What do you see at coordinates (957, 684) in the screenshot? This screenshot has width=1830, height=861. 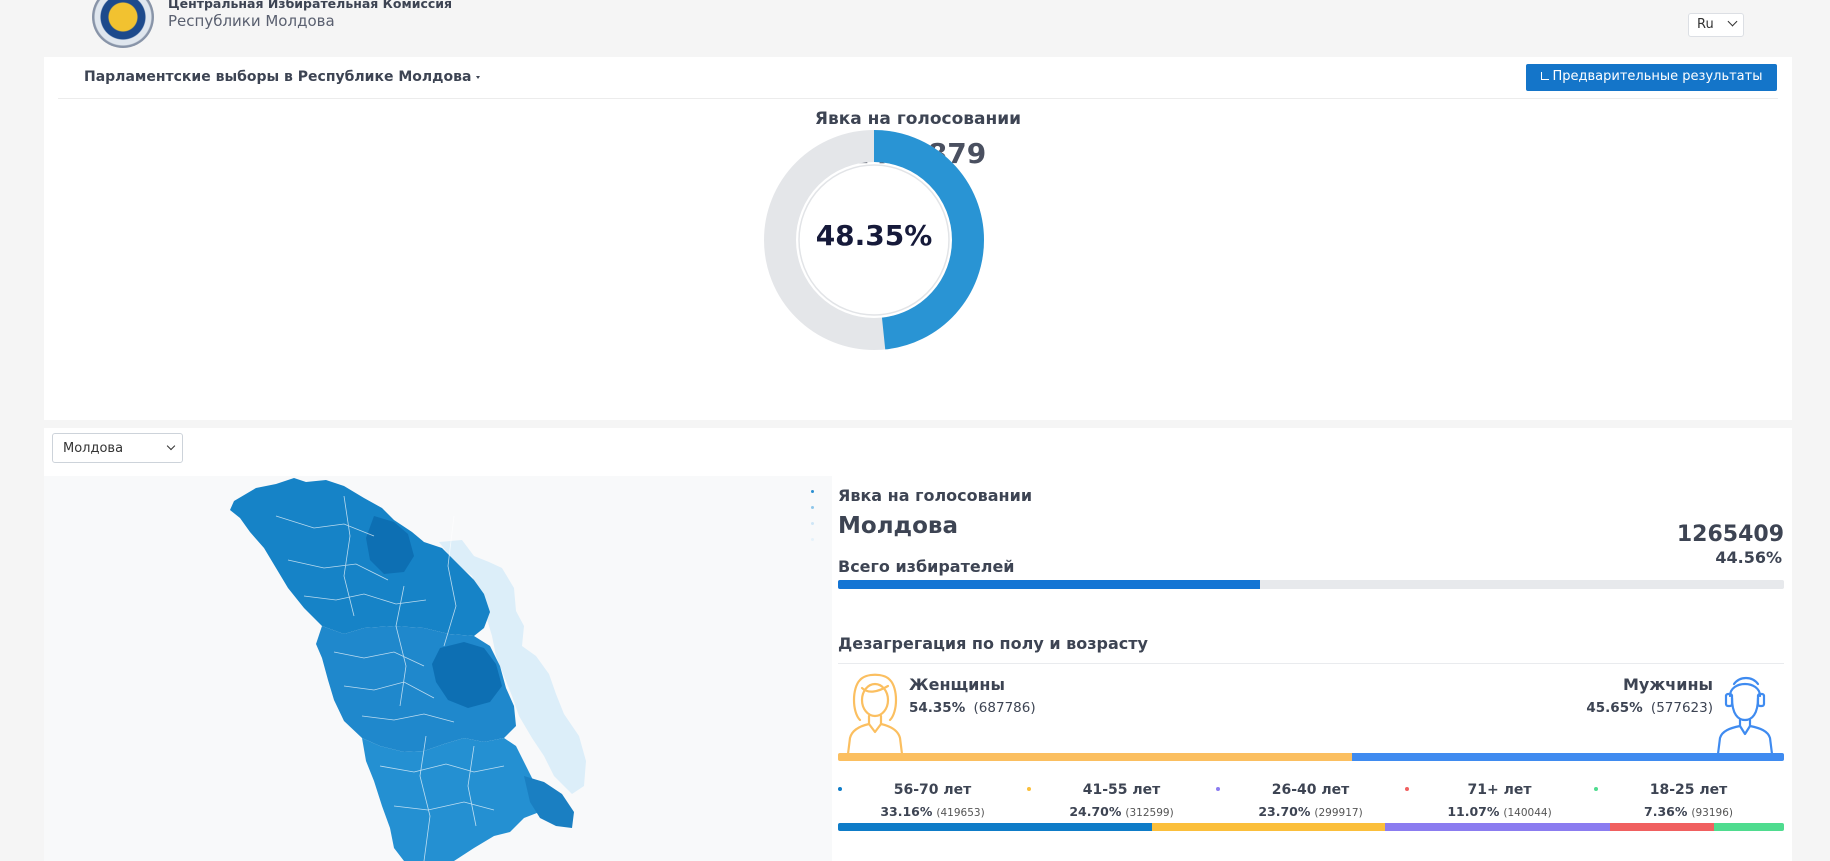 I see `female-label: Женщины` at bounding box center [957, 684].